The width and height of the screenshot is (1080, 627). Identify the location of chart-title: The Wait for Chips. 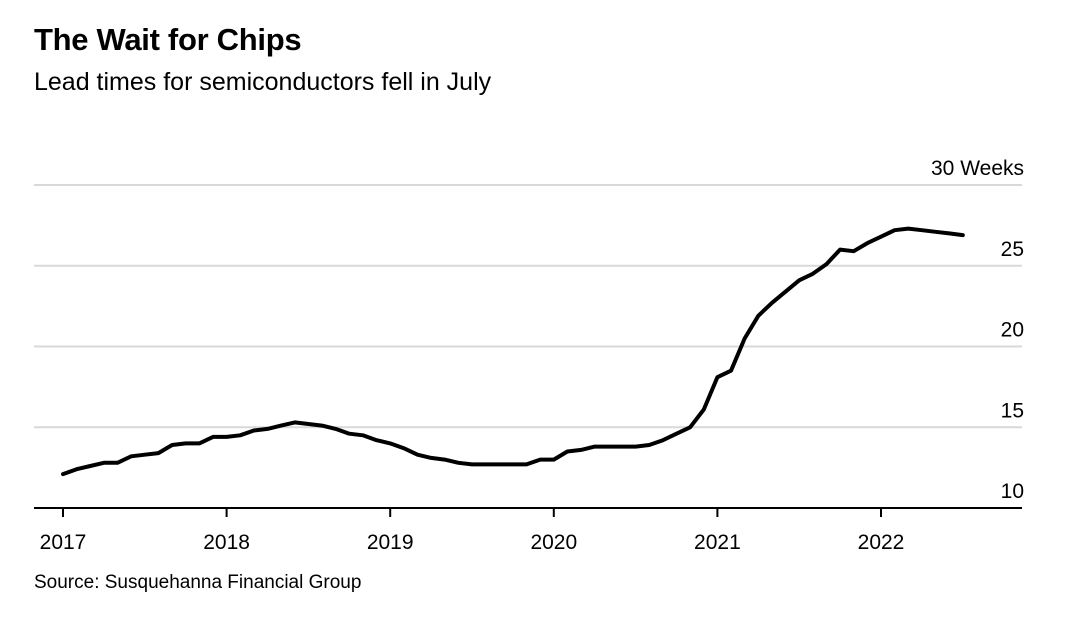
(168, 39).